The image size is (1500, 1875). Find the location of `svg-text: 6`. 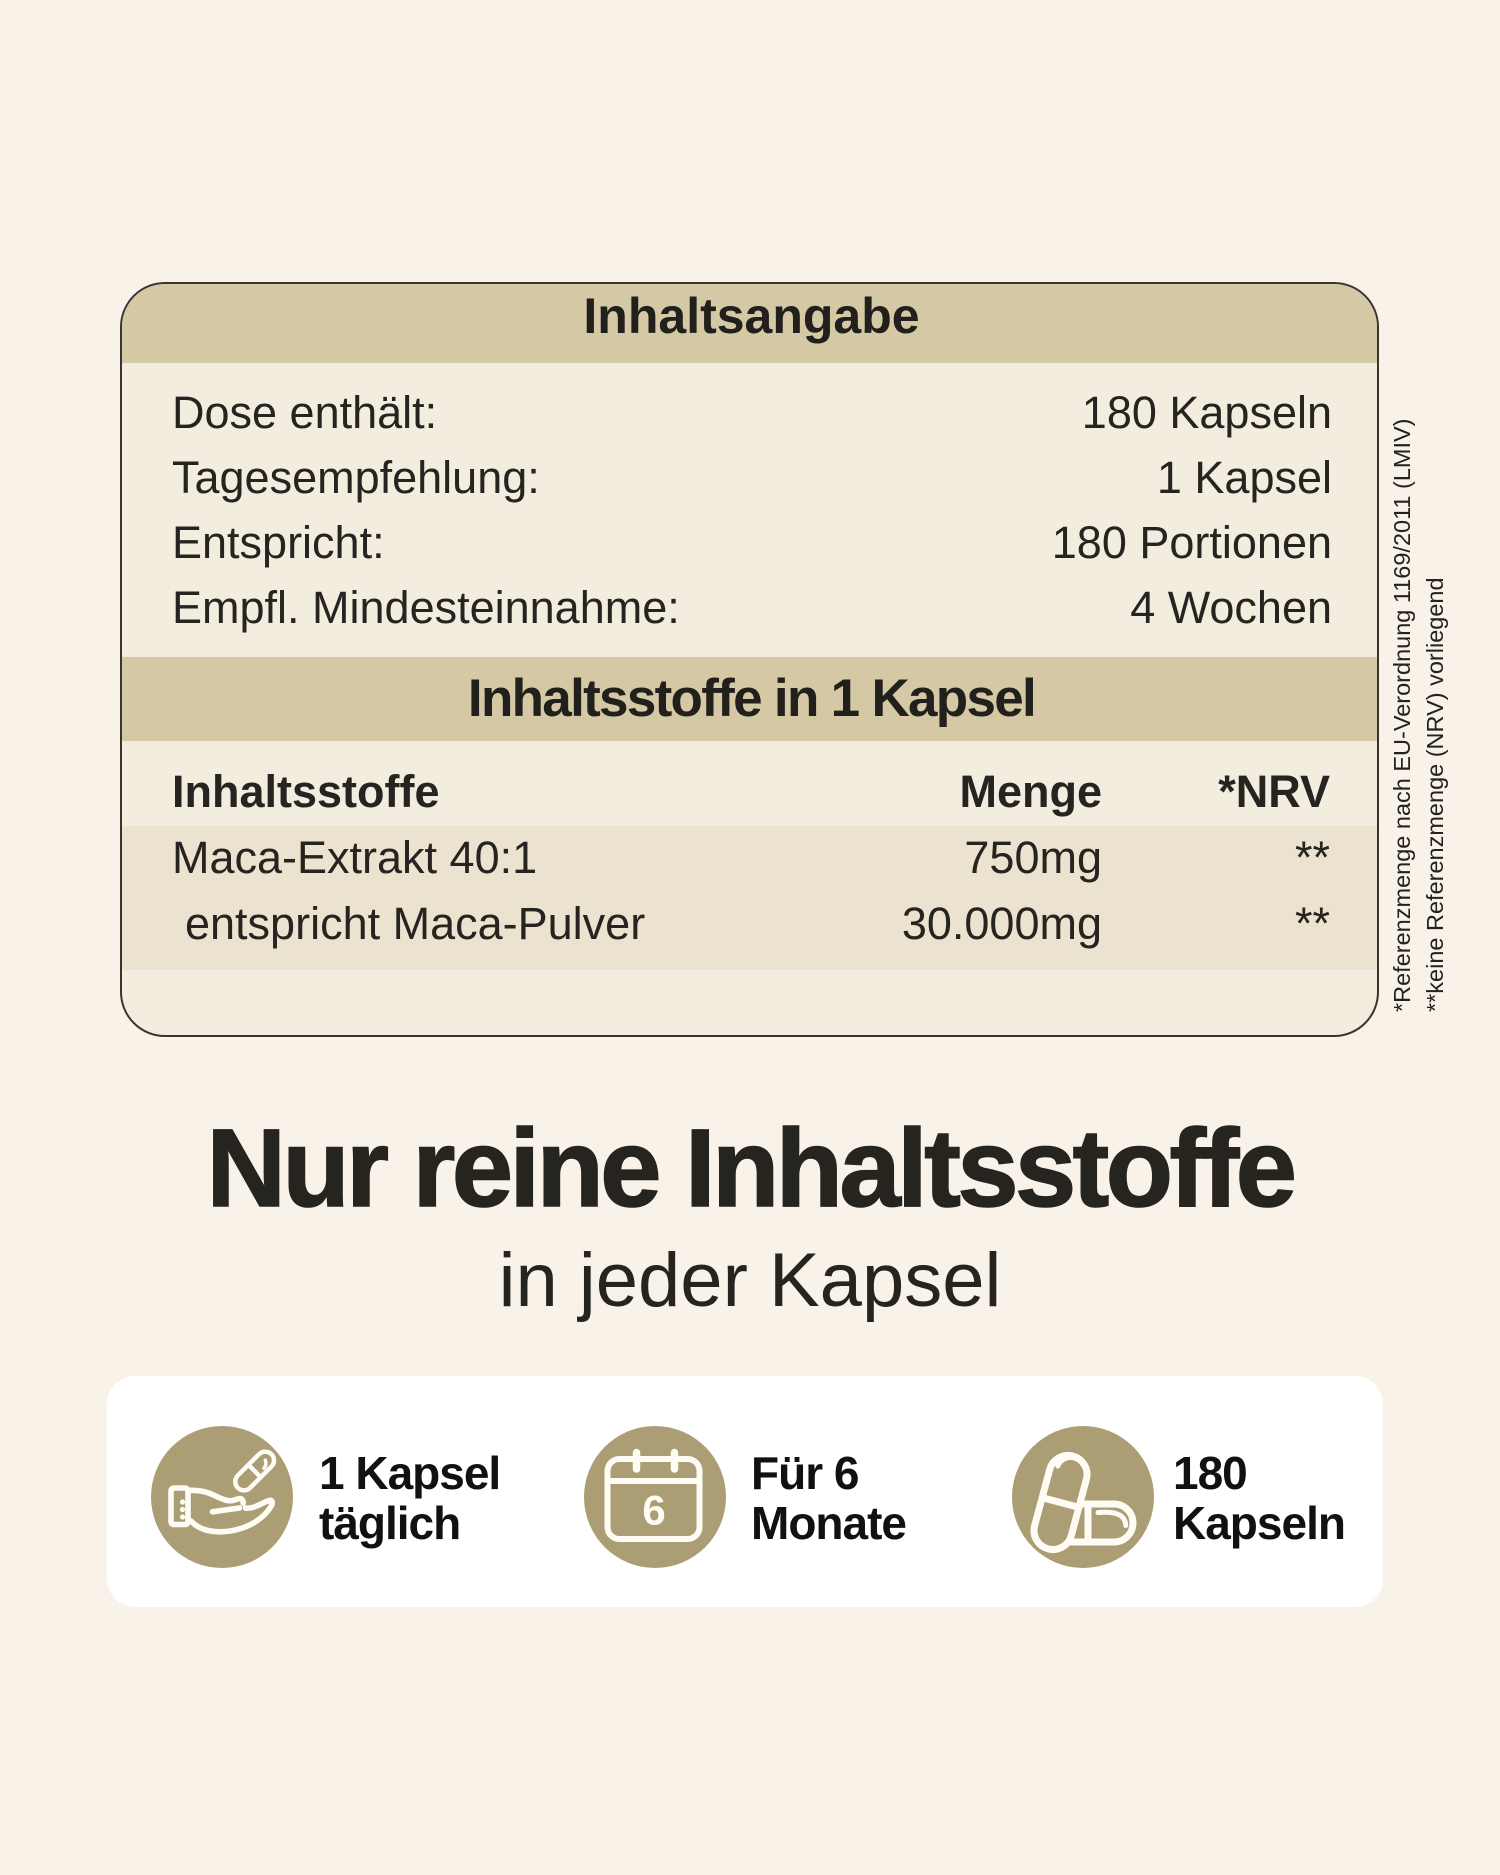

svg-text: 6 is located at coordinates (653, 1510).